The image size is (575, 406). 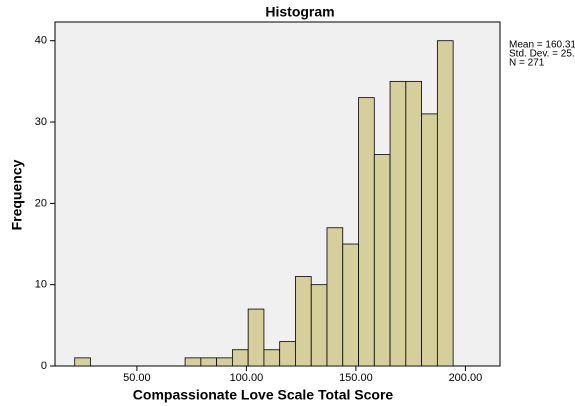 I want to click on y-tick-label: 20, so click(x=41, y=203).